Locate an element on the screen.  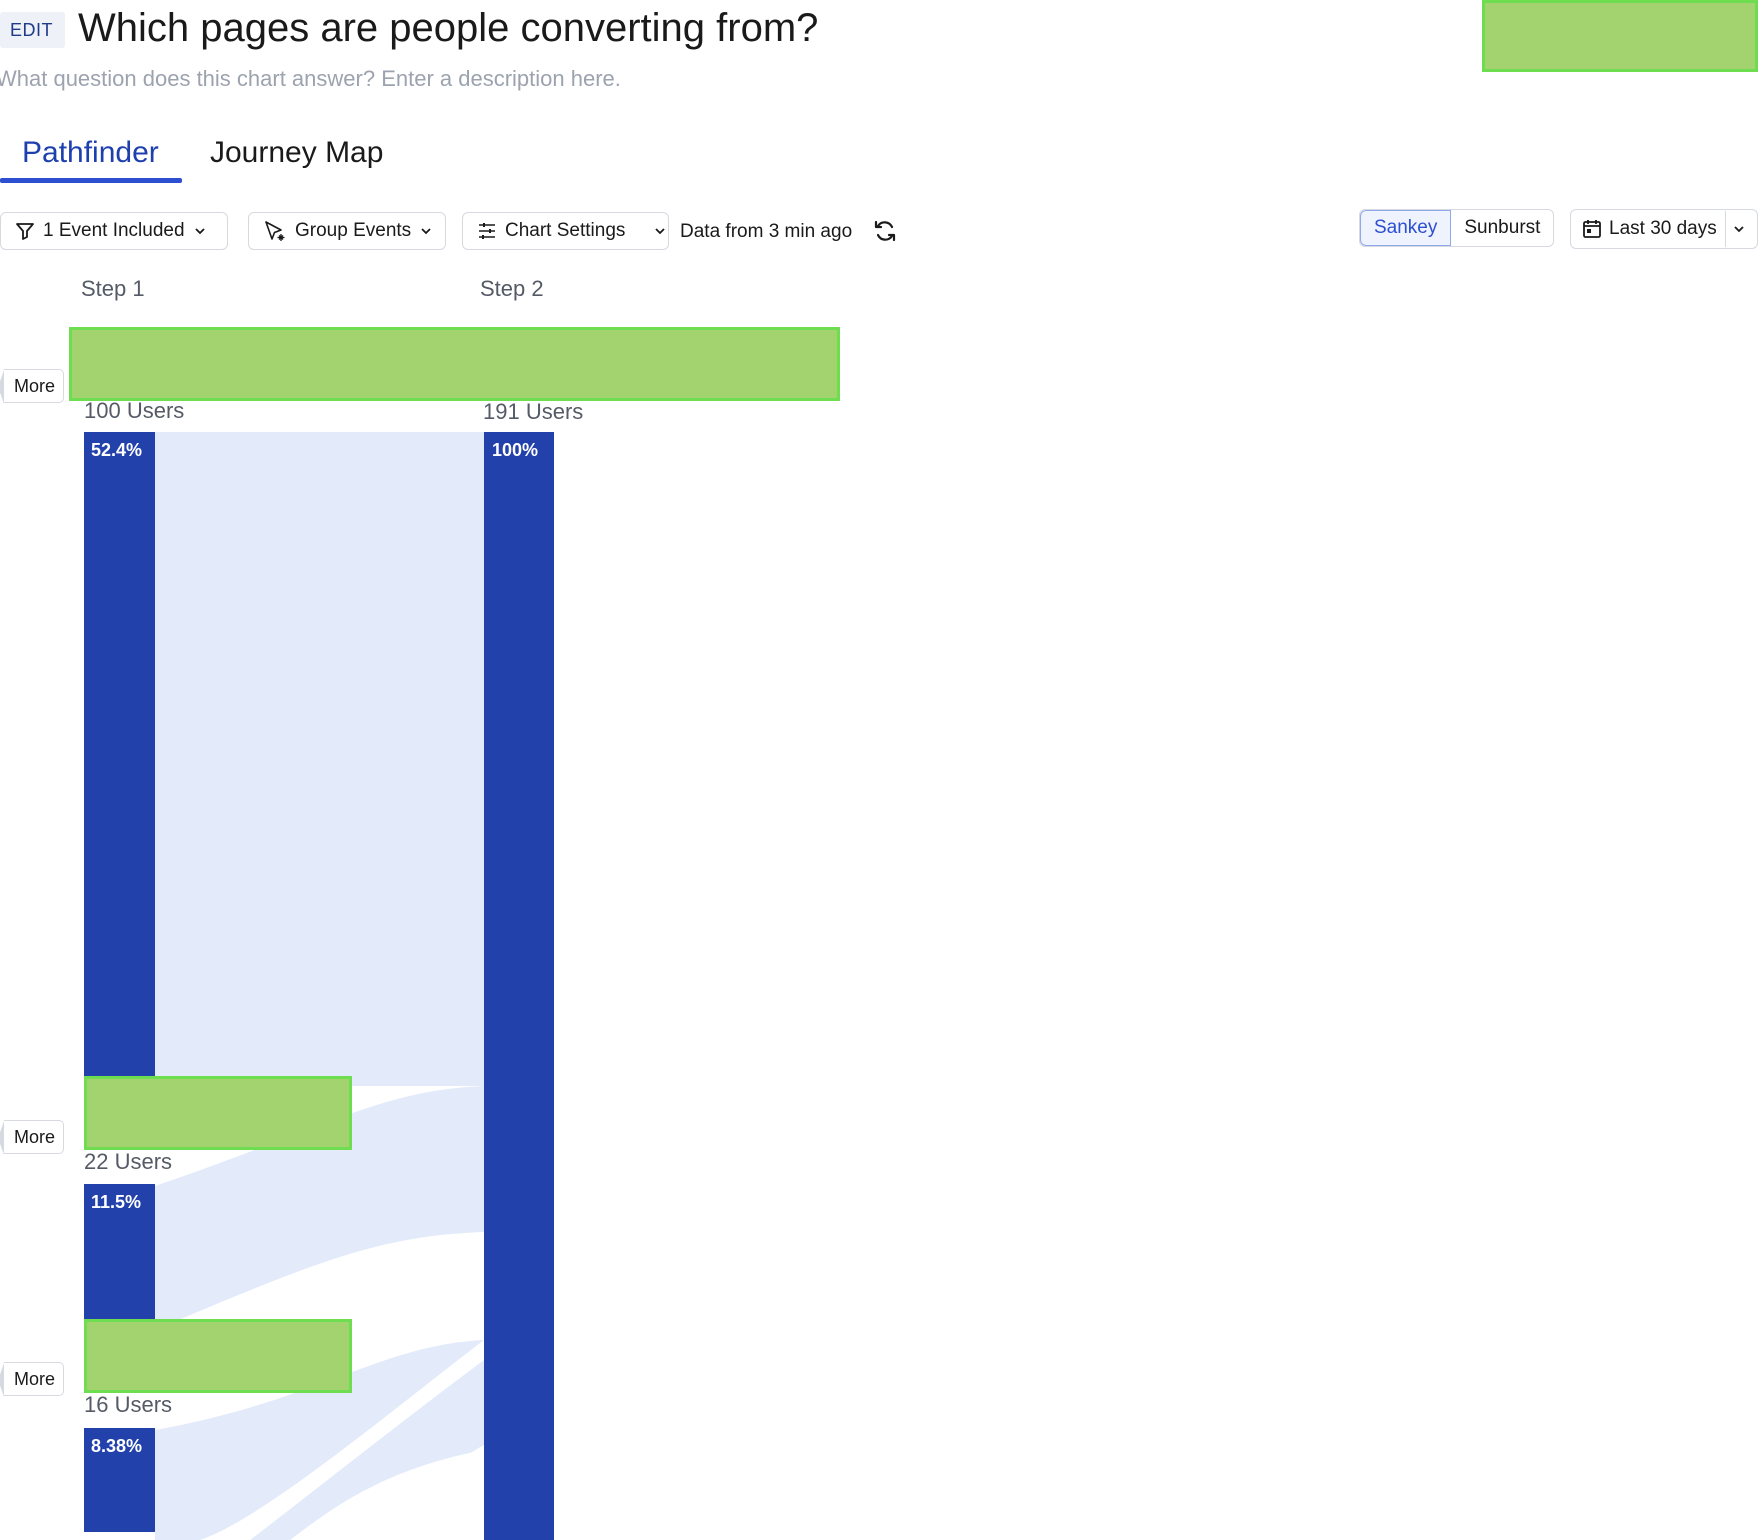
date-range-label: Last 30 days is located at coordinates (1663, 228).